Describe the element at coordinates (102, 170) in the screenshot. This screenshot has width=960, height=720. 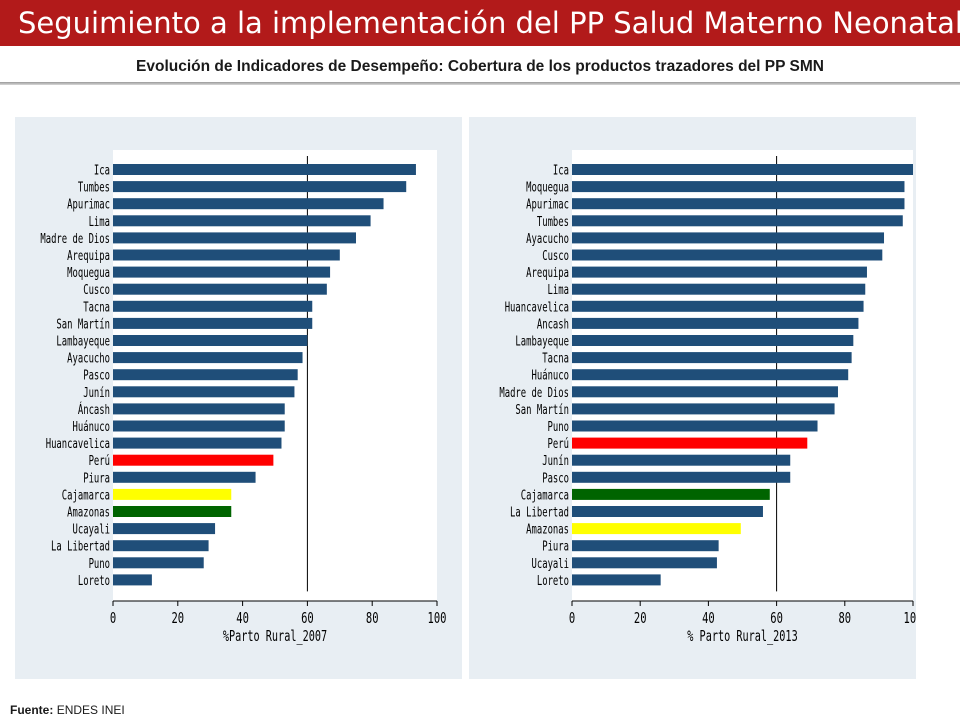
I see `category-label: Ica` at that location.